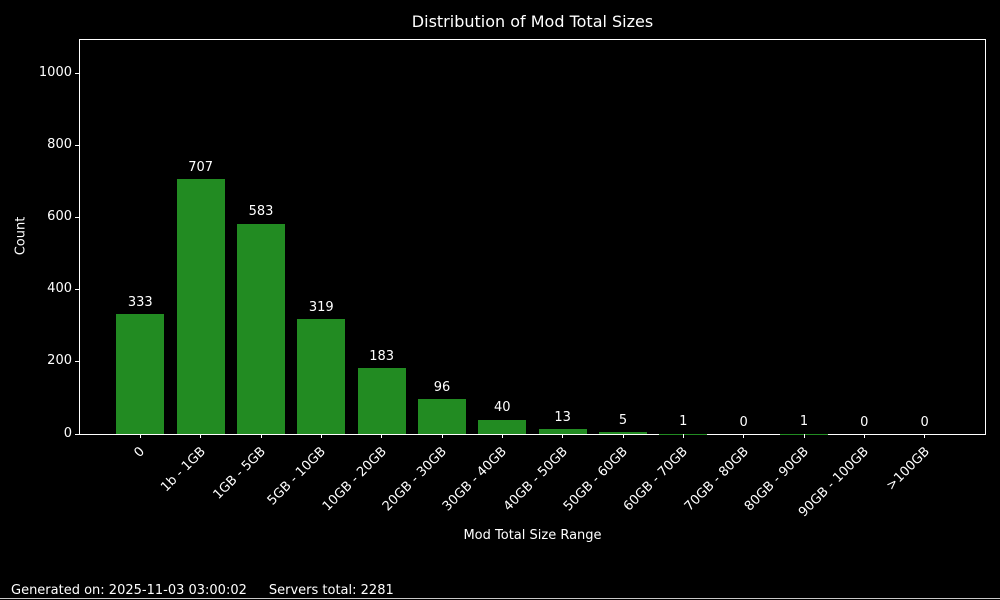 This screenshot has height=600, width=1000. Describe the element at coordinates (67, 433) in the screenshot. I see `y-tick-label: 0` at that location.